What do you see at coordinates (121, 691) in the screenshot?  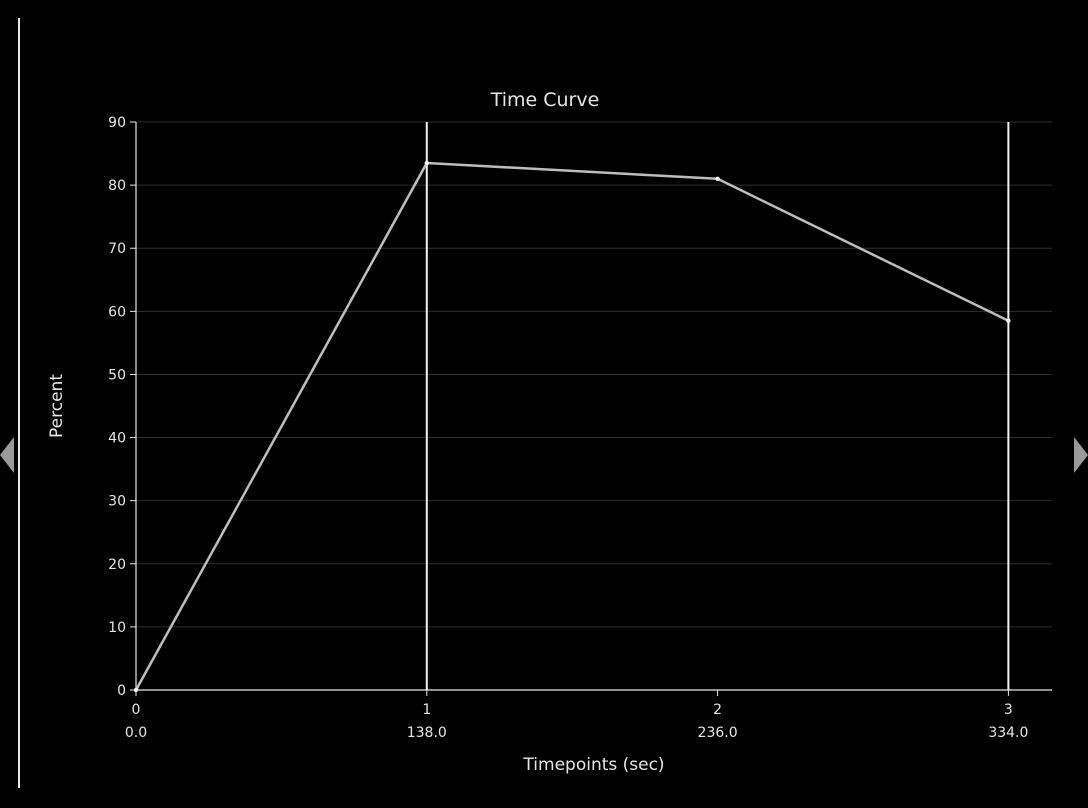 I see `y-tick-label: 0` at bounding box center [121, 691].